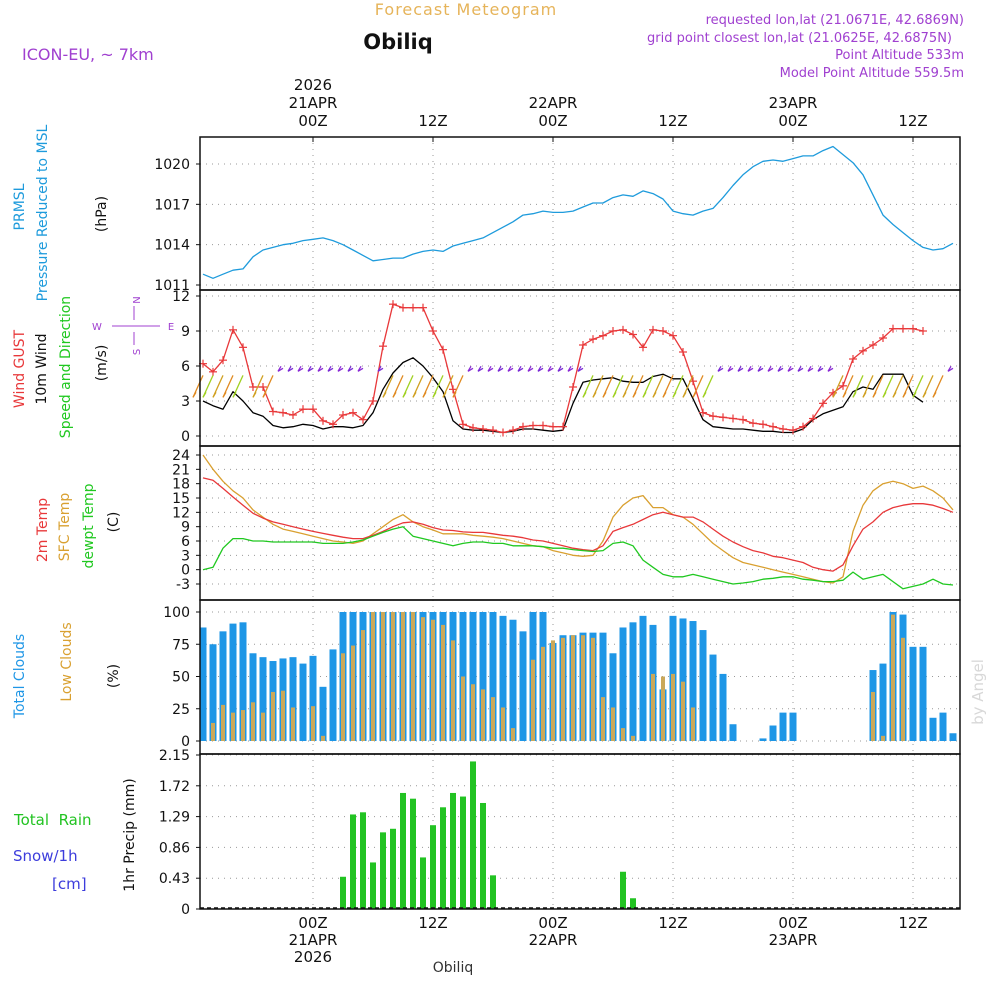 The image size is (1000, 1005). What do you see at coordinates (872, 73) in the screenshot?
I see `model-altitude: Model Point Altitude 559.5m` at bounding box center [872, 73].